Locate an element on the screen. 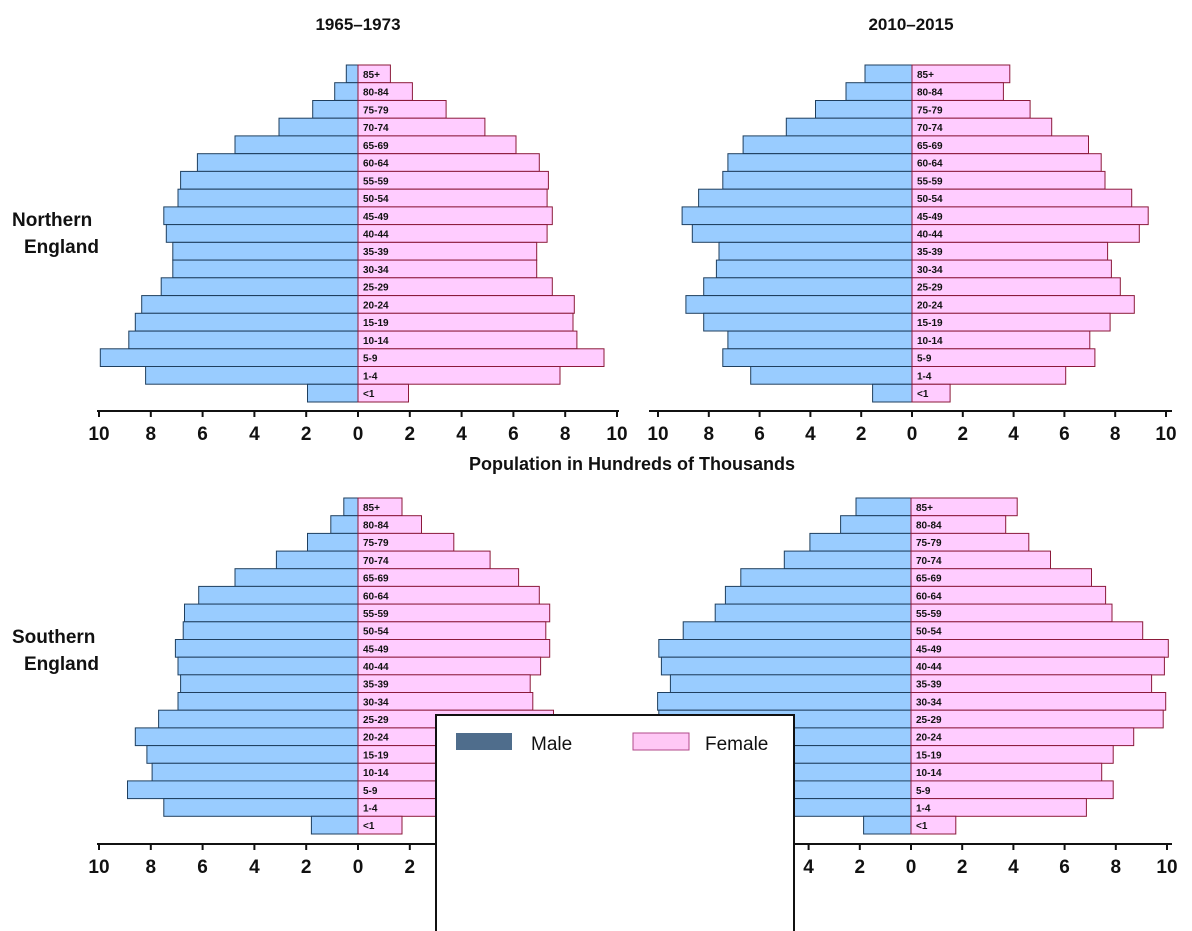  age-label-1-4: 1-4 is located at coordinates (370, 809).